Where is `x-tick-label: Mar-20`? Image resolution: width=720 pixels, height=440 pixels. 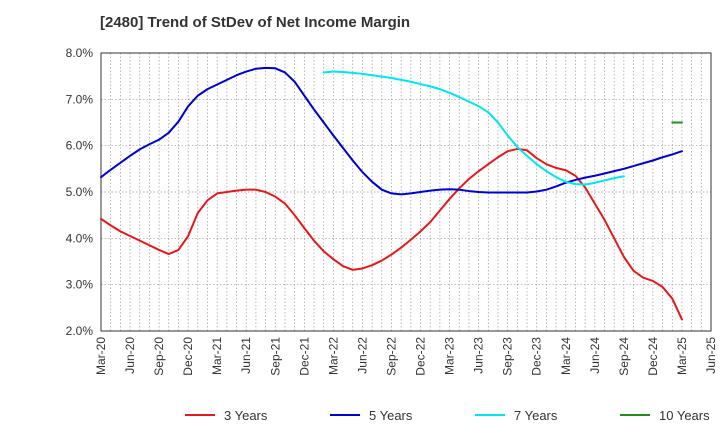
x-tick-label: Mar-20 is located at coordinates (101, 356).